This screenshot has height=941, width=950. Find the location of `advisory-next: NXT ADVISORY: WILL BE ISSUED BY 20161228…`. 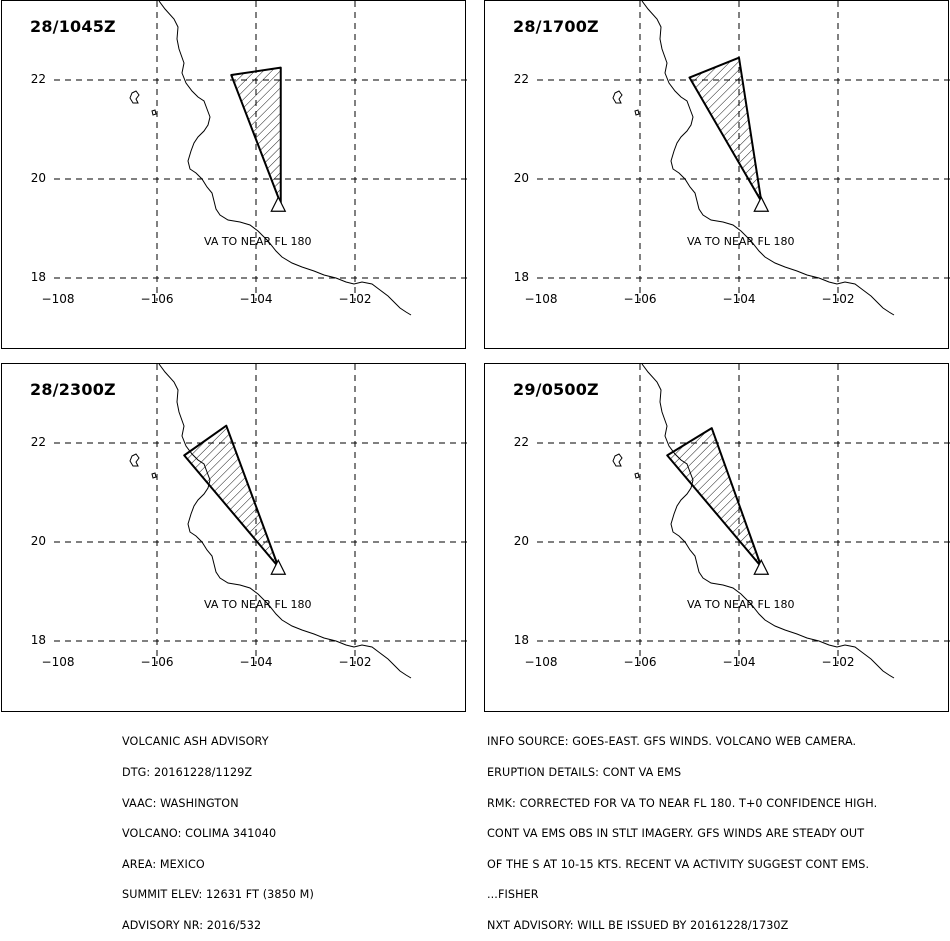

advisory-next: NXT ADVISORY: WILL BE ISSUED BY 20161228… is located at coordinates (638, 925).